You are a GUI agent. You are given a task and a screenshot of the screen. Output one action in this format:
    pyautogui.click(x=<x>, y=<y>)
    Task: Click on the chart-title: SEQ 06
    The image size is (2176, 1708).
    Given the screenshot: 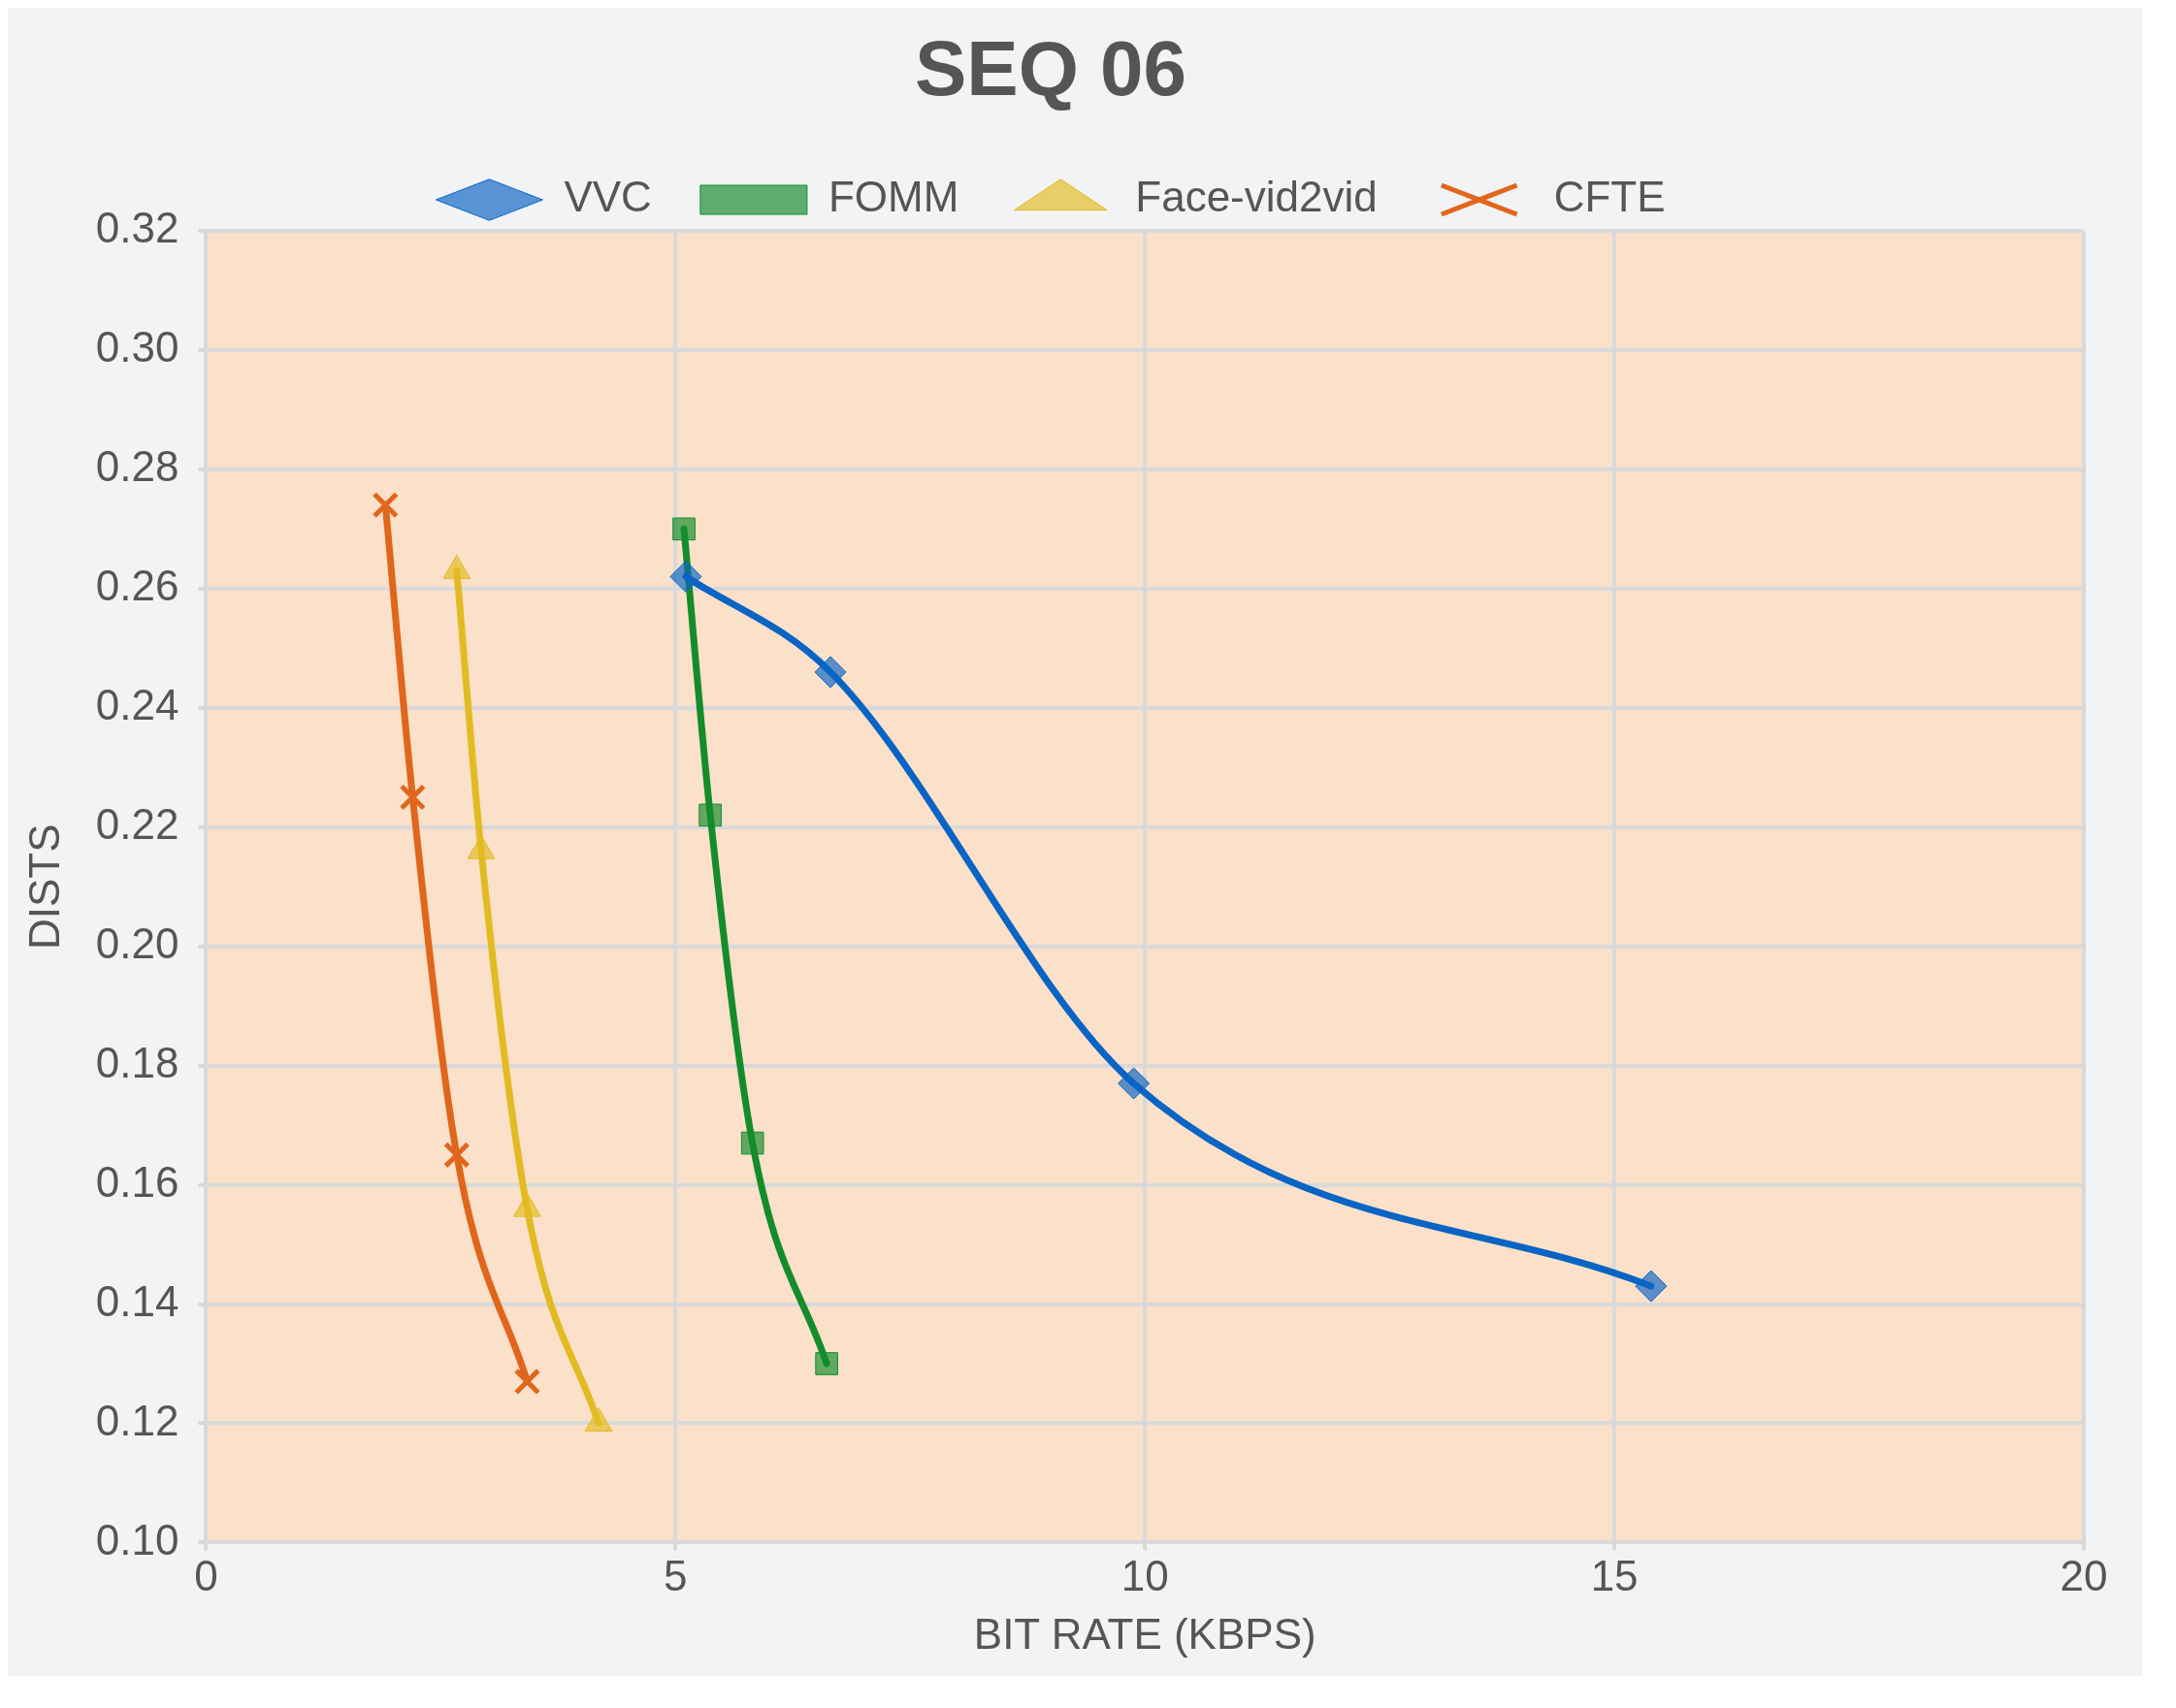 What is the action you would take?
    pyautogui.click(x=1050, y=69)
    